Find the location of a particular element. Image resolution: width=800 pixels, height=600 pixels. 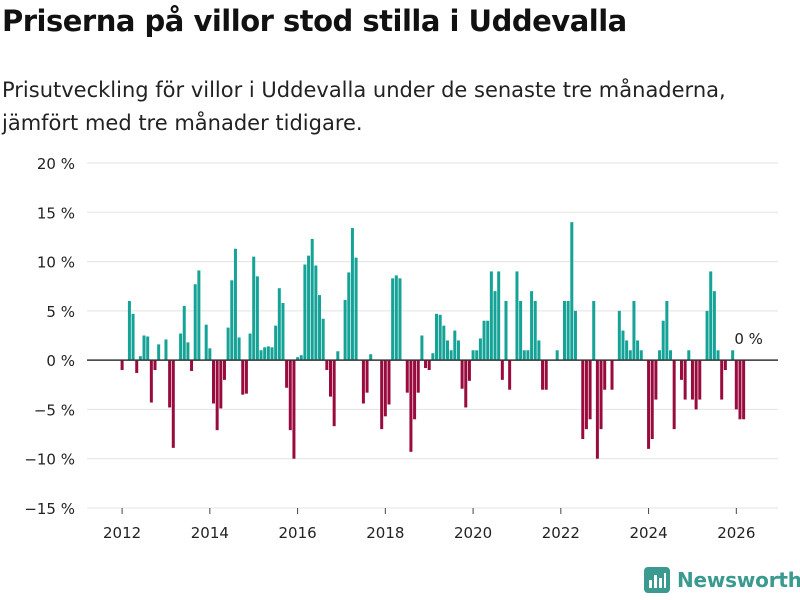

x-tick-label: 2020 is located at coordinates (473, 533).